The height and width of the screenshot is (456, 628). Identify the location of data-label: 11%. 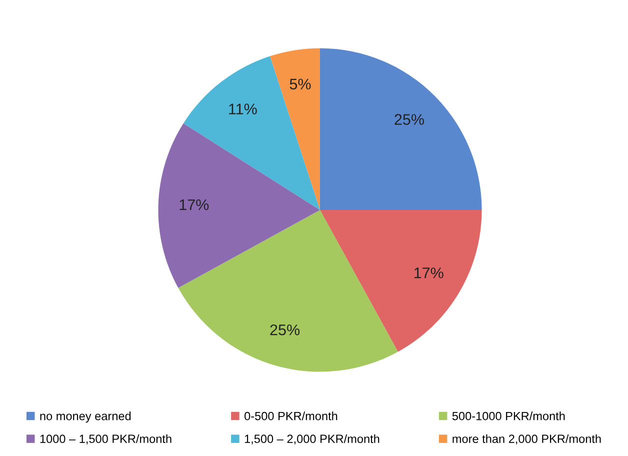
(243, 109).